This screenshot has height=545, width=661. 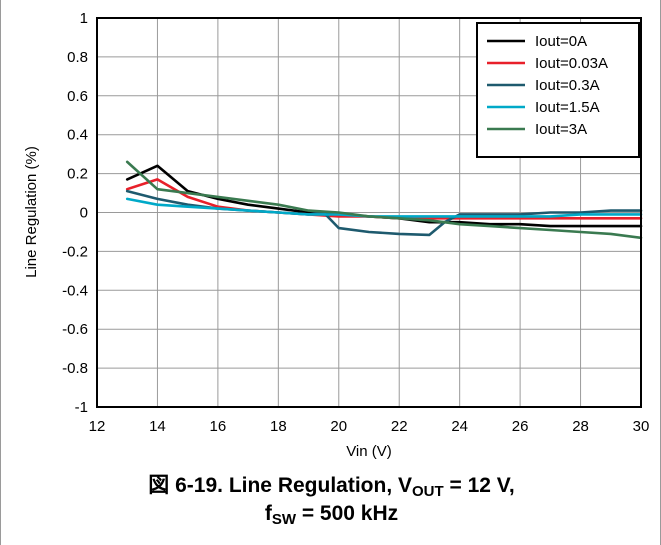 I want to click on legend-label-1: Iout=0.03A, so click(x=571, y=63).